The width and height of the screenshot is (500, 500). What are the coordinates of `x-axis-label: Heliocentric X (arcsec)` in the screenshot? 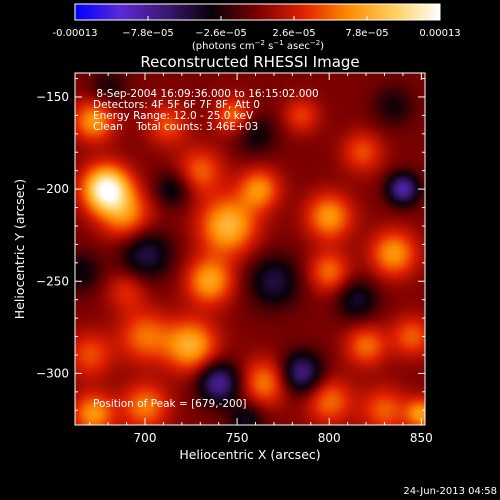 It's located at (249, 454).